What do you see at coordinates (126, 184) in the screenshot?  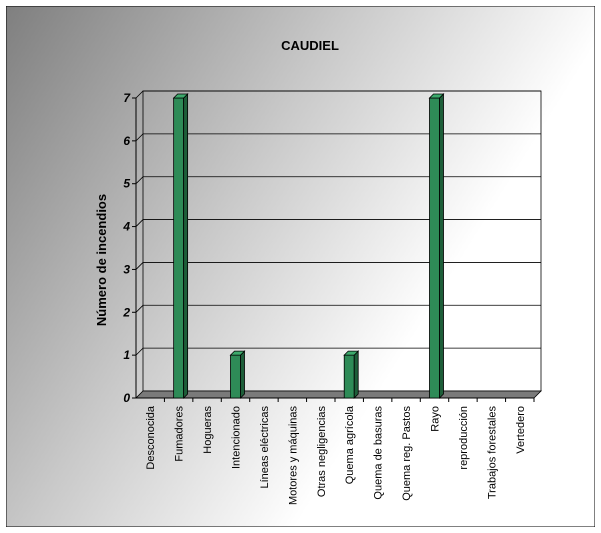 I see `y-tick-label: 5` at bounding box center [126, 184].